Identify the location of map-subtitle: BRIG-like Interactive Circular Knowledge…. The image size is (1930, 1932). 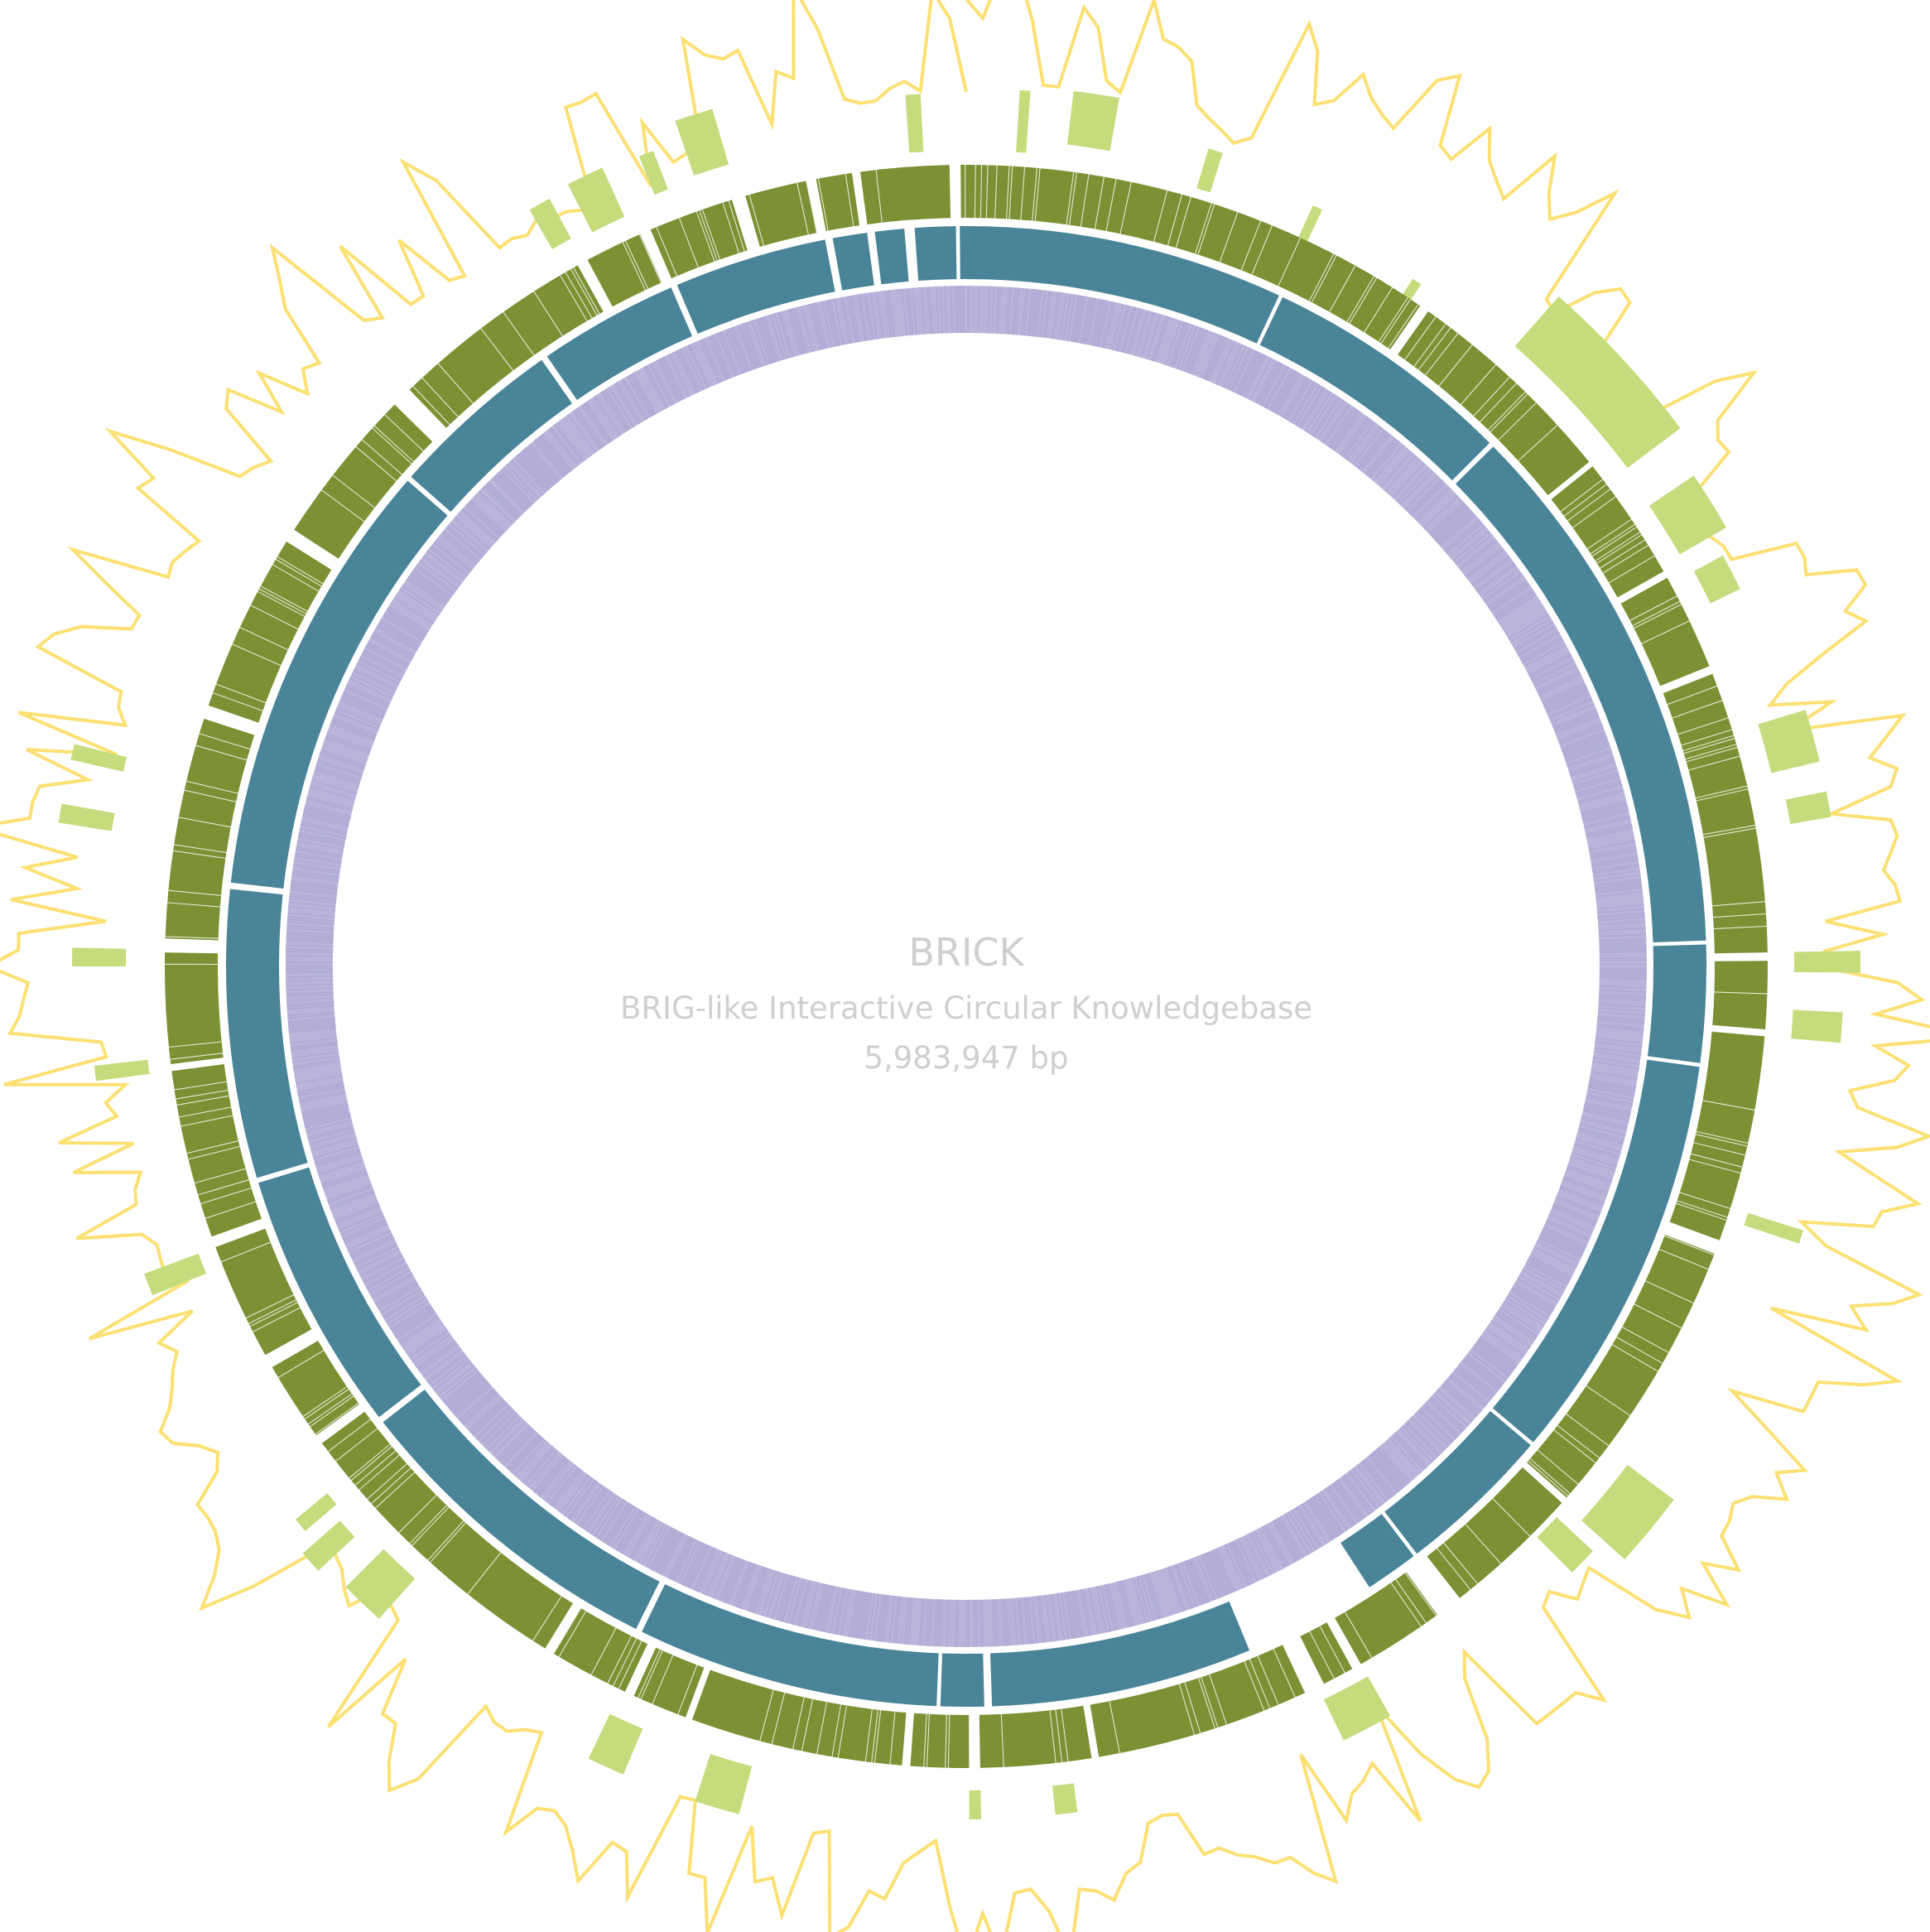
(966, 1008).